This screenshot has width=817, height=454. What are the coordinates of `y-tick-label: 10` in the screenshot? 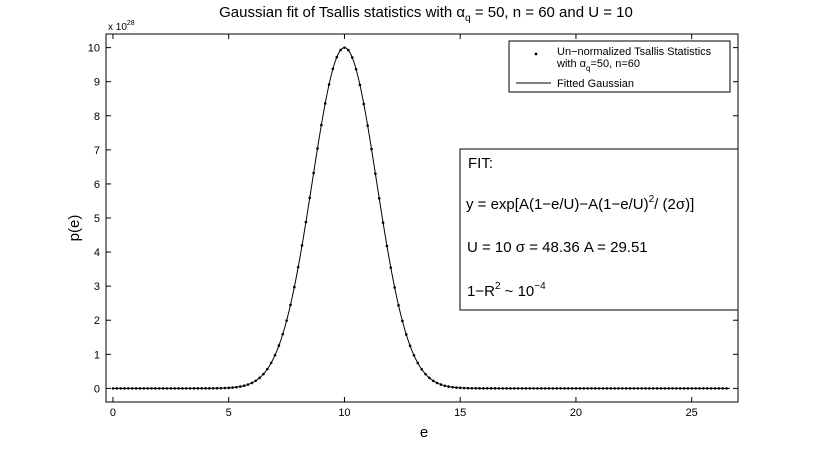 It's located at (94, 49).